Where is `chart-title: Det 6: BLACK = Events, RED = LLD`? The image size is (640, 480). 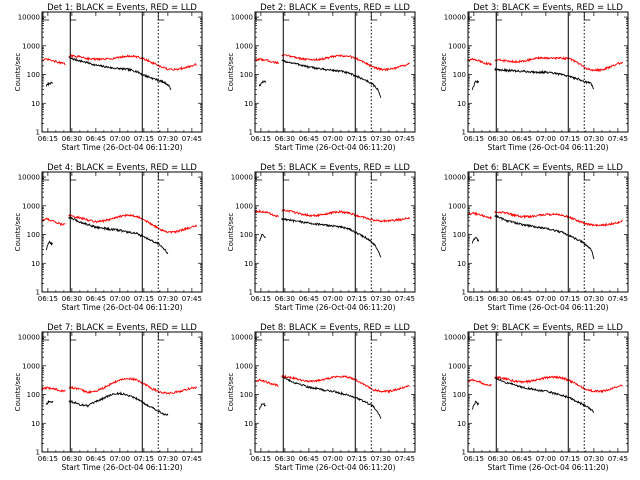 chart-title: Det 6: BLACK = Events, RED = LLD is located at coordinates (548, 168).